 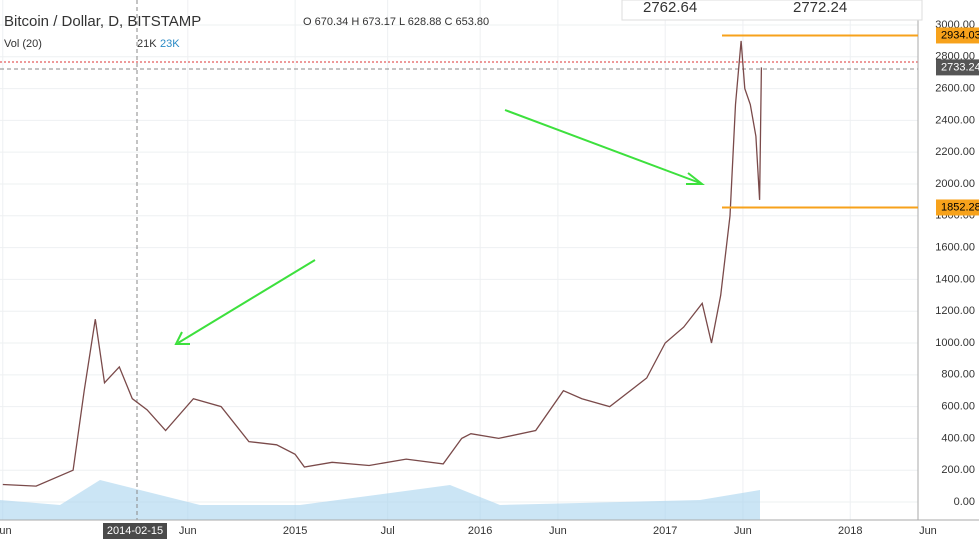 I want to click on quote-box, so click(x=772, y=10).